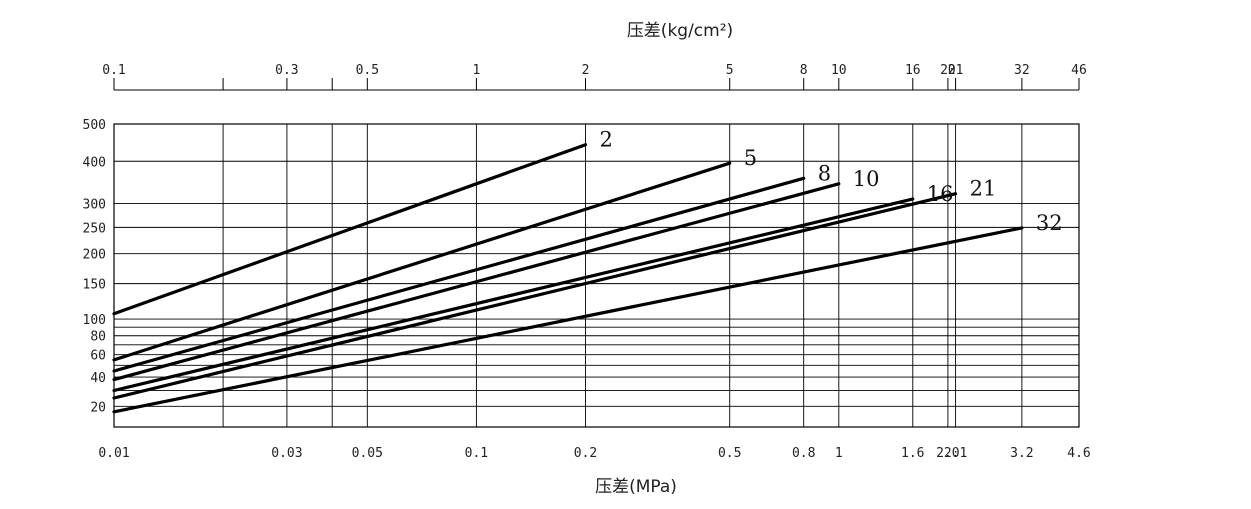  I want to click on top-axis-title: 压差(kg/cm²), so click(680, 31).